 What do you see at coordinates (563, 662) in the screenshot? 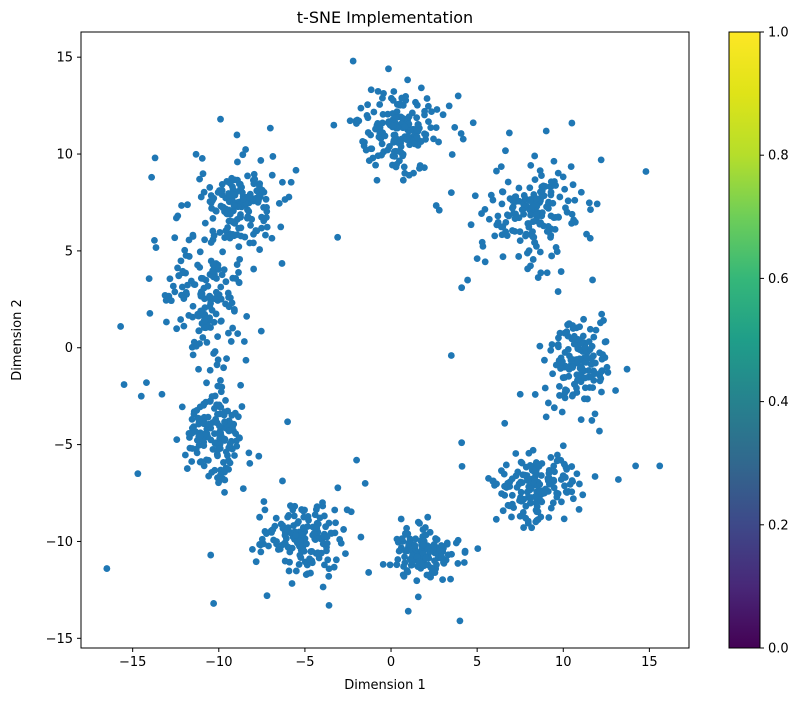
I see `x-tick-label: 10` at bounding box center [563, 662].